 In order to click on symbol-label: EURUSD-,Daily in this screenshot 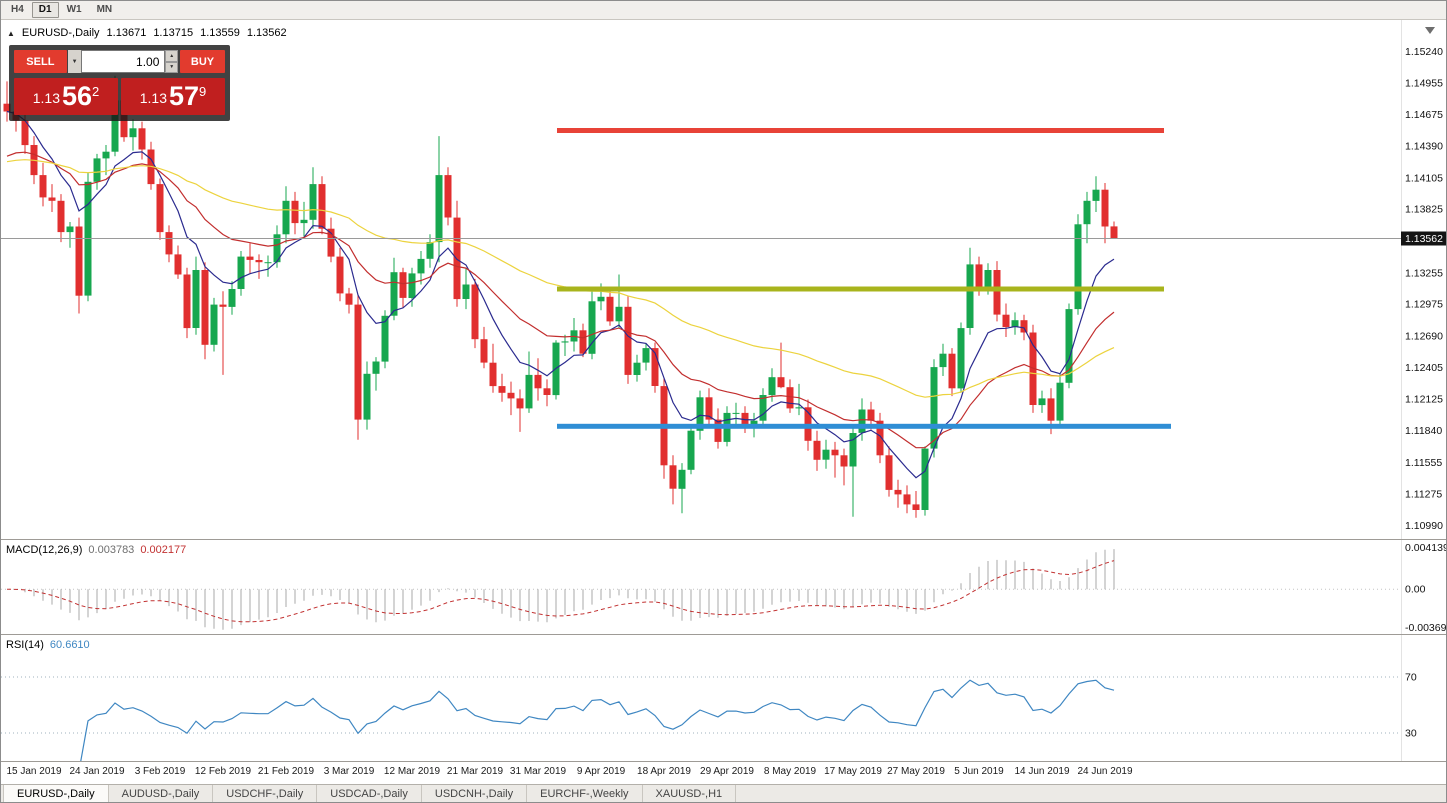, I will do `click(60, 33)`.